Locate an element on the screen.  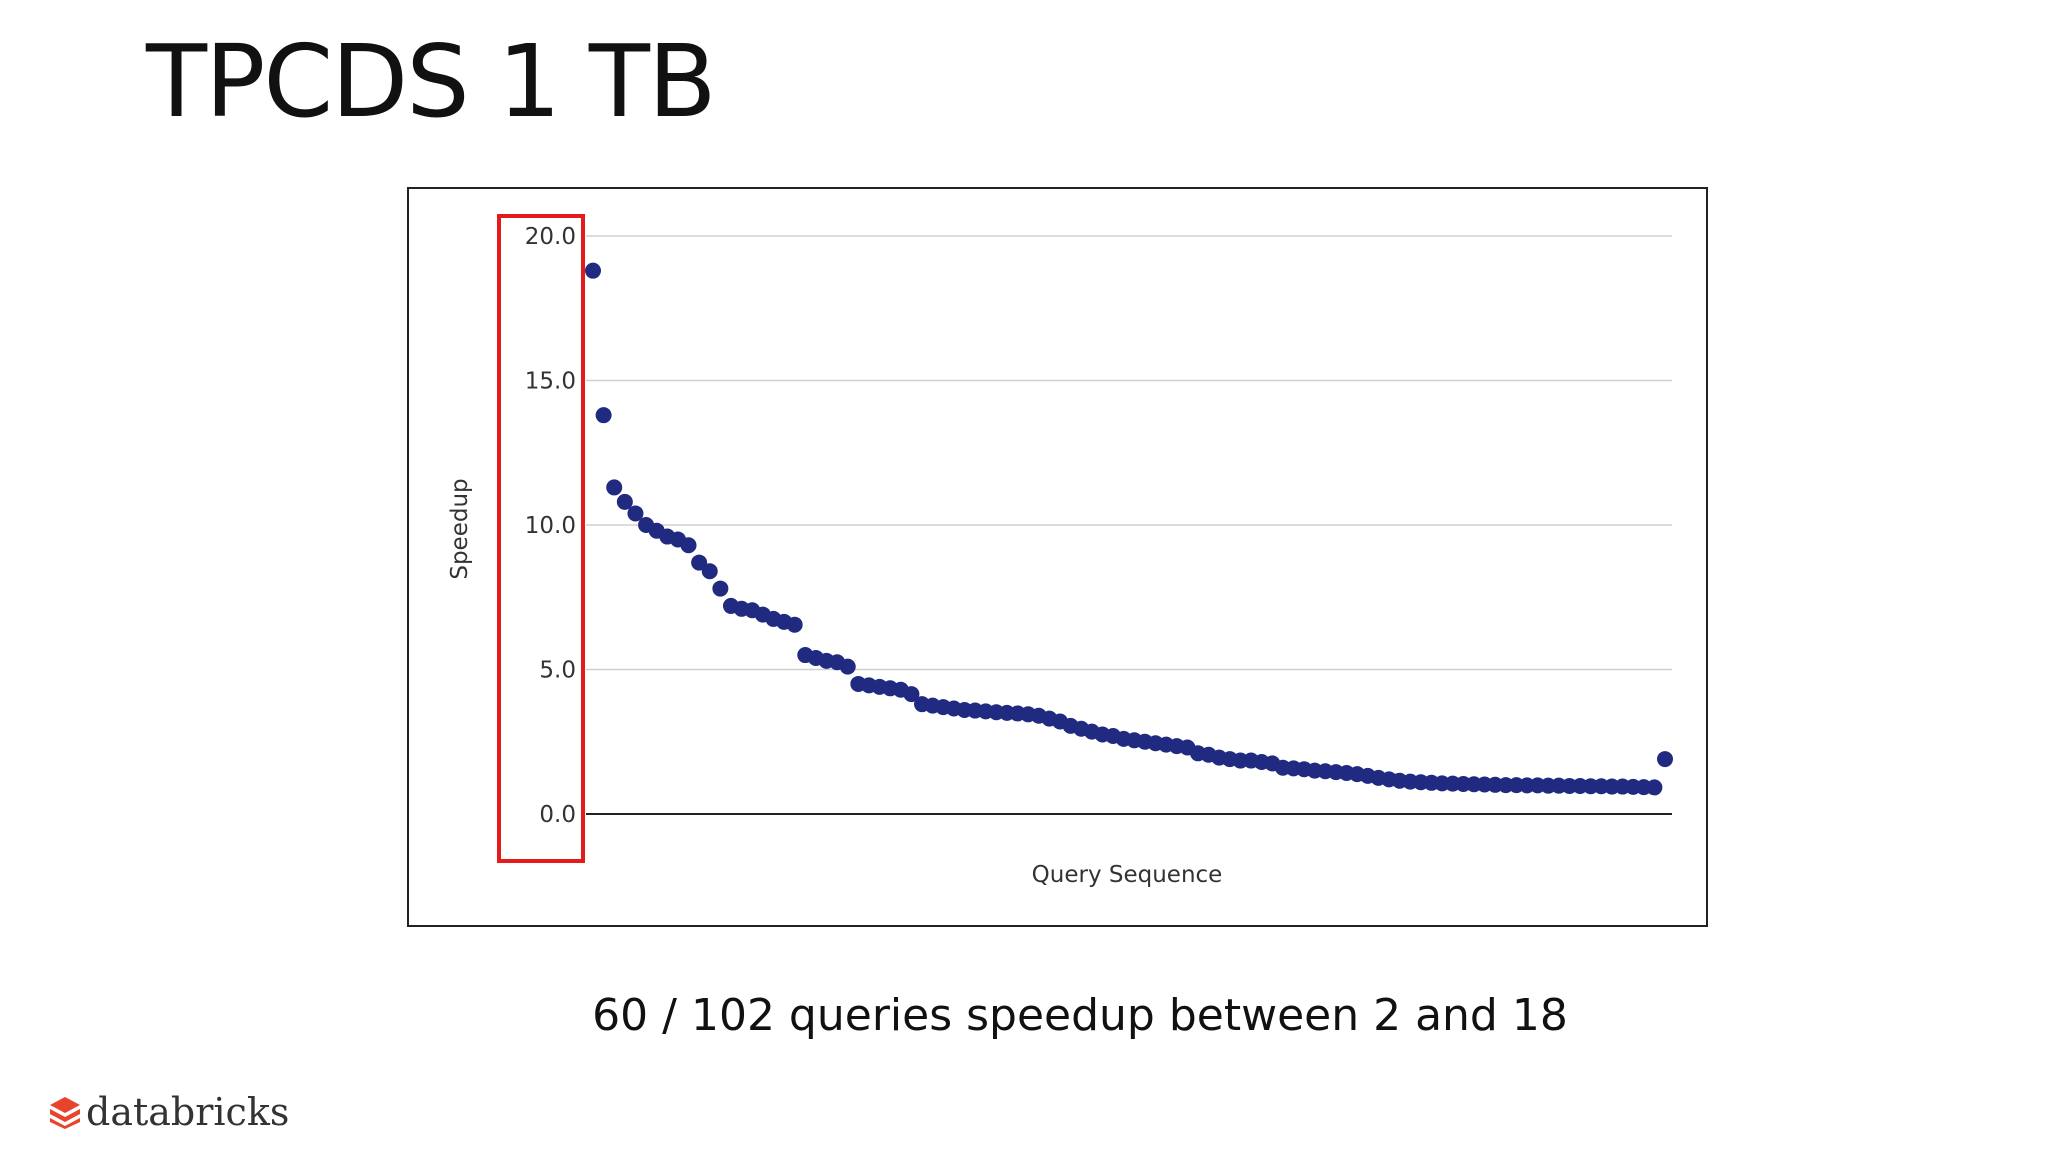
y-axis-label: Speedup is located at coordinates (460, 528).